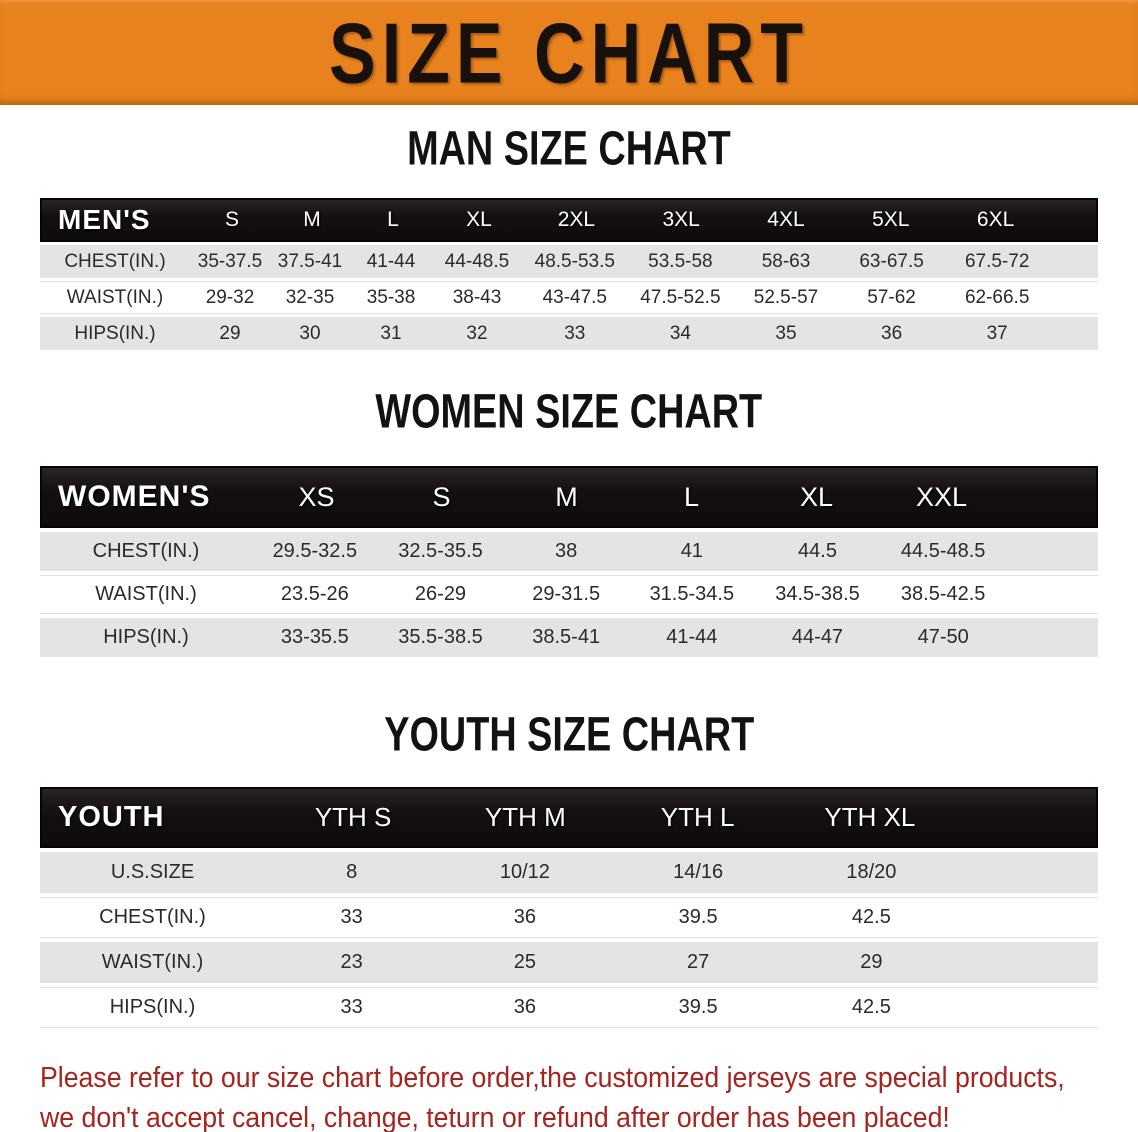  Describe the element at coordinates (310, 333) in the screenshot. I see `measurement-value: 30` at that location.